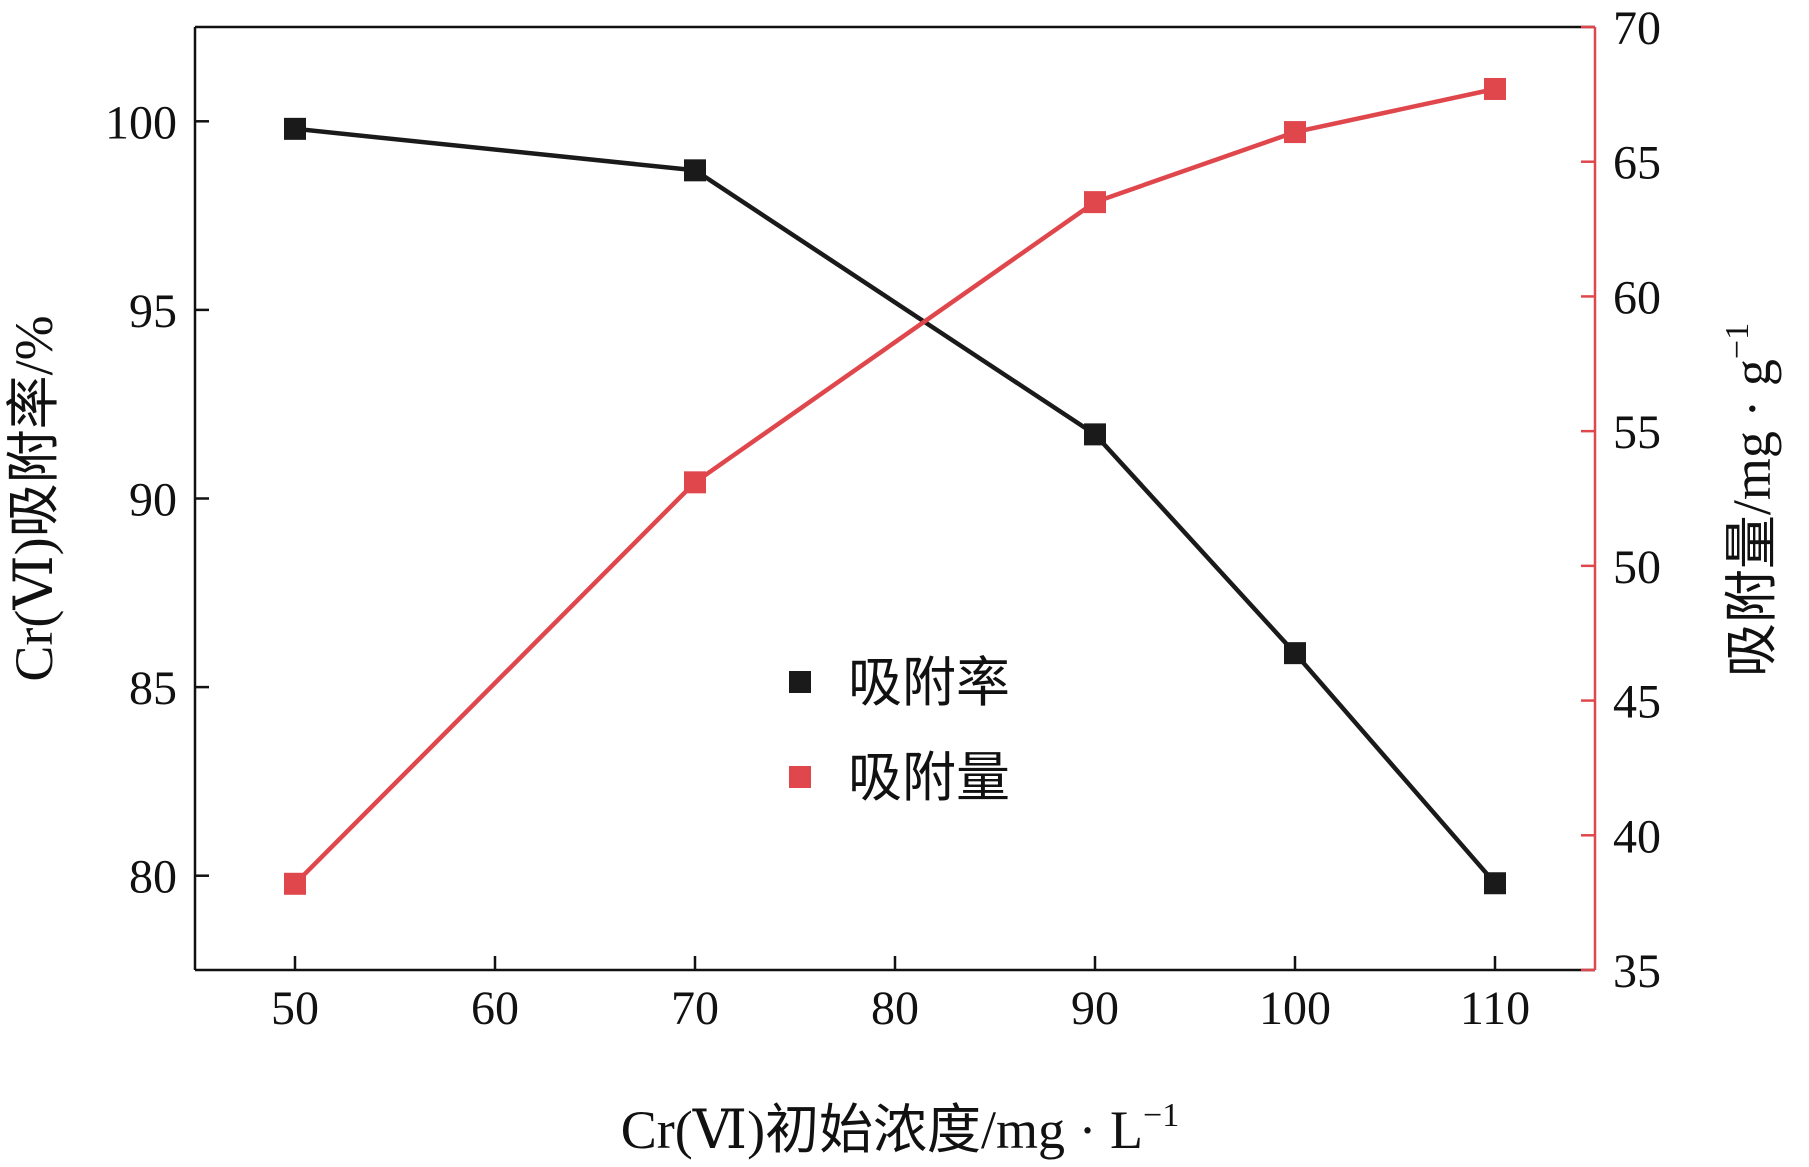  Describe the element at coordinates (695, 1008) in the screenshot. I see `x-tick-label: 70` at that location.